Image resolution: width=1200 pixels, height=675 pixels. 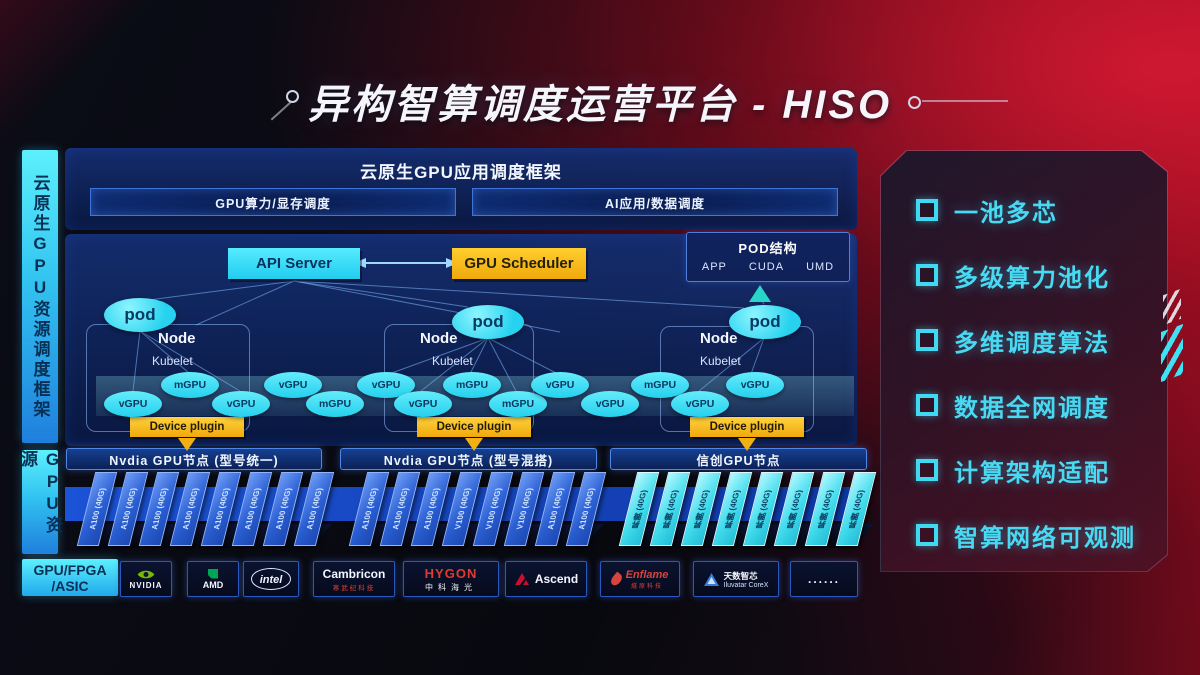 What do you see at coordinates (746, 585) in the screenshot?
I see `vendor-iluvatar-sub: Iluvatar CoreX` at bounding box center [746, 585].